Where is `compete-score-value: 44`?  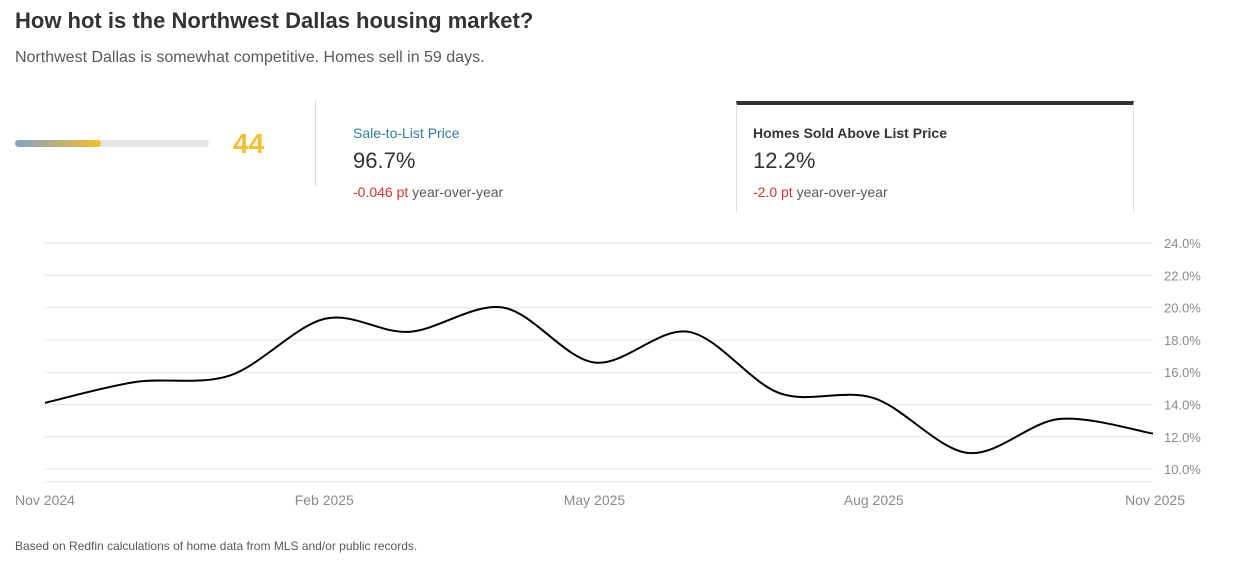
compete-score-value: 44 is located at coordinates (249, 143).